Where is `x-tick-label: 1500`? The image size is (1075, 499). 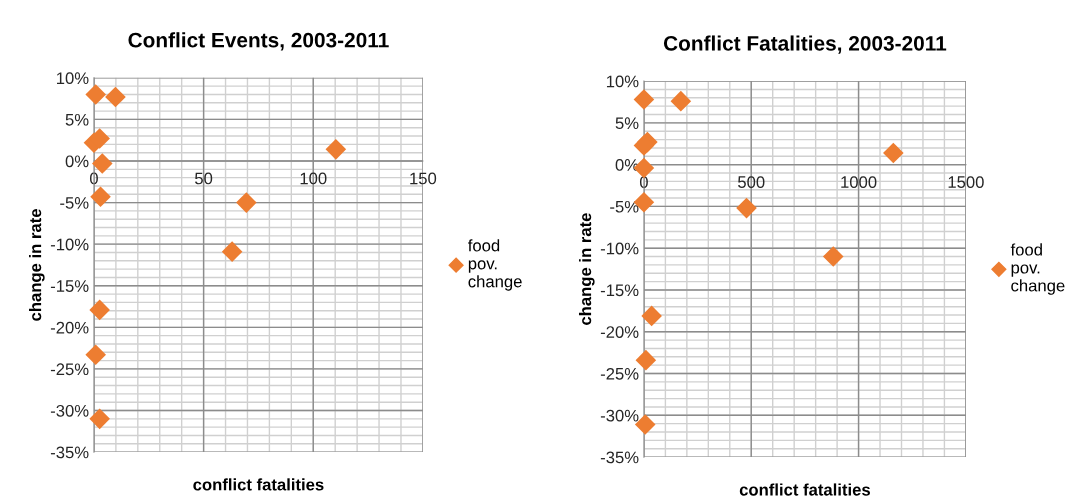 x-tick-label: 1500 is located at coordinates (966, 182).